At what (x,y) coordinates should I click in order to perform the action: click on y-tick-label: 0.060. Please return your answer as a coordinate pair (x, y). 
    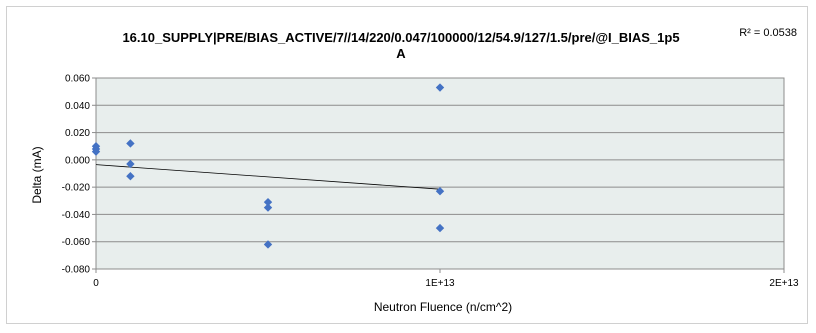
    Looking at the image, I should click on (77, 79).